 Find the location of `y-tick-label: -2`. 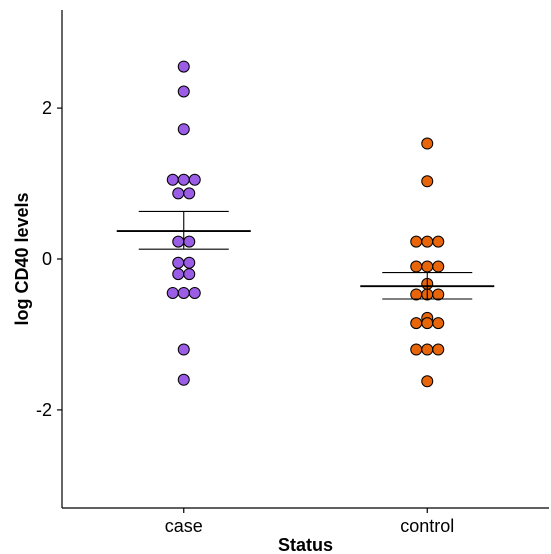

y-tick-label: -2 is located at coordinates (44, 410).